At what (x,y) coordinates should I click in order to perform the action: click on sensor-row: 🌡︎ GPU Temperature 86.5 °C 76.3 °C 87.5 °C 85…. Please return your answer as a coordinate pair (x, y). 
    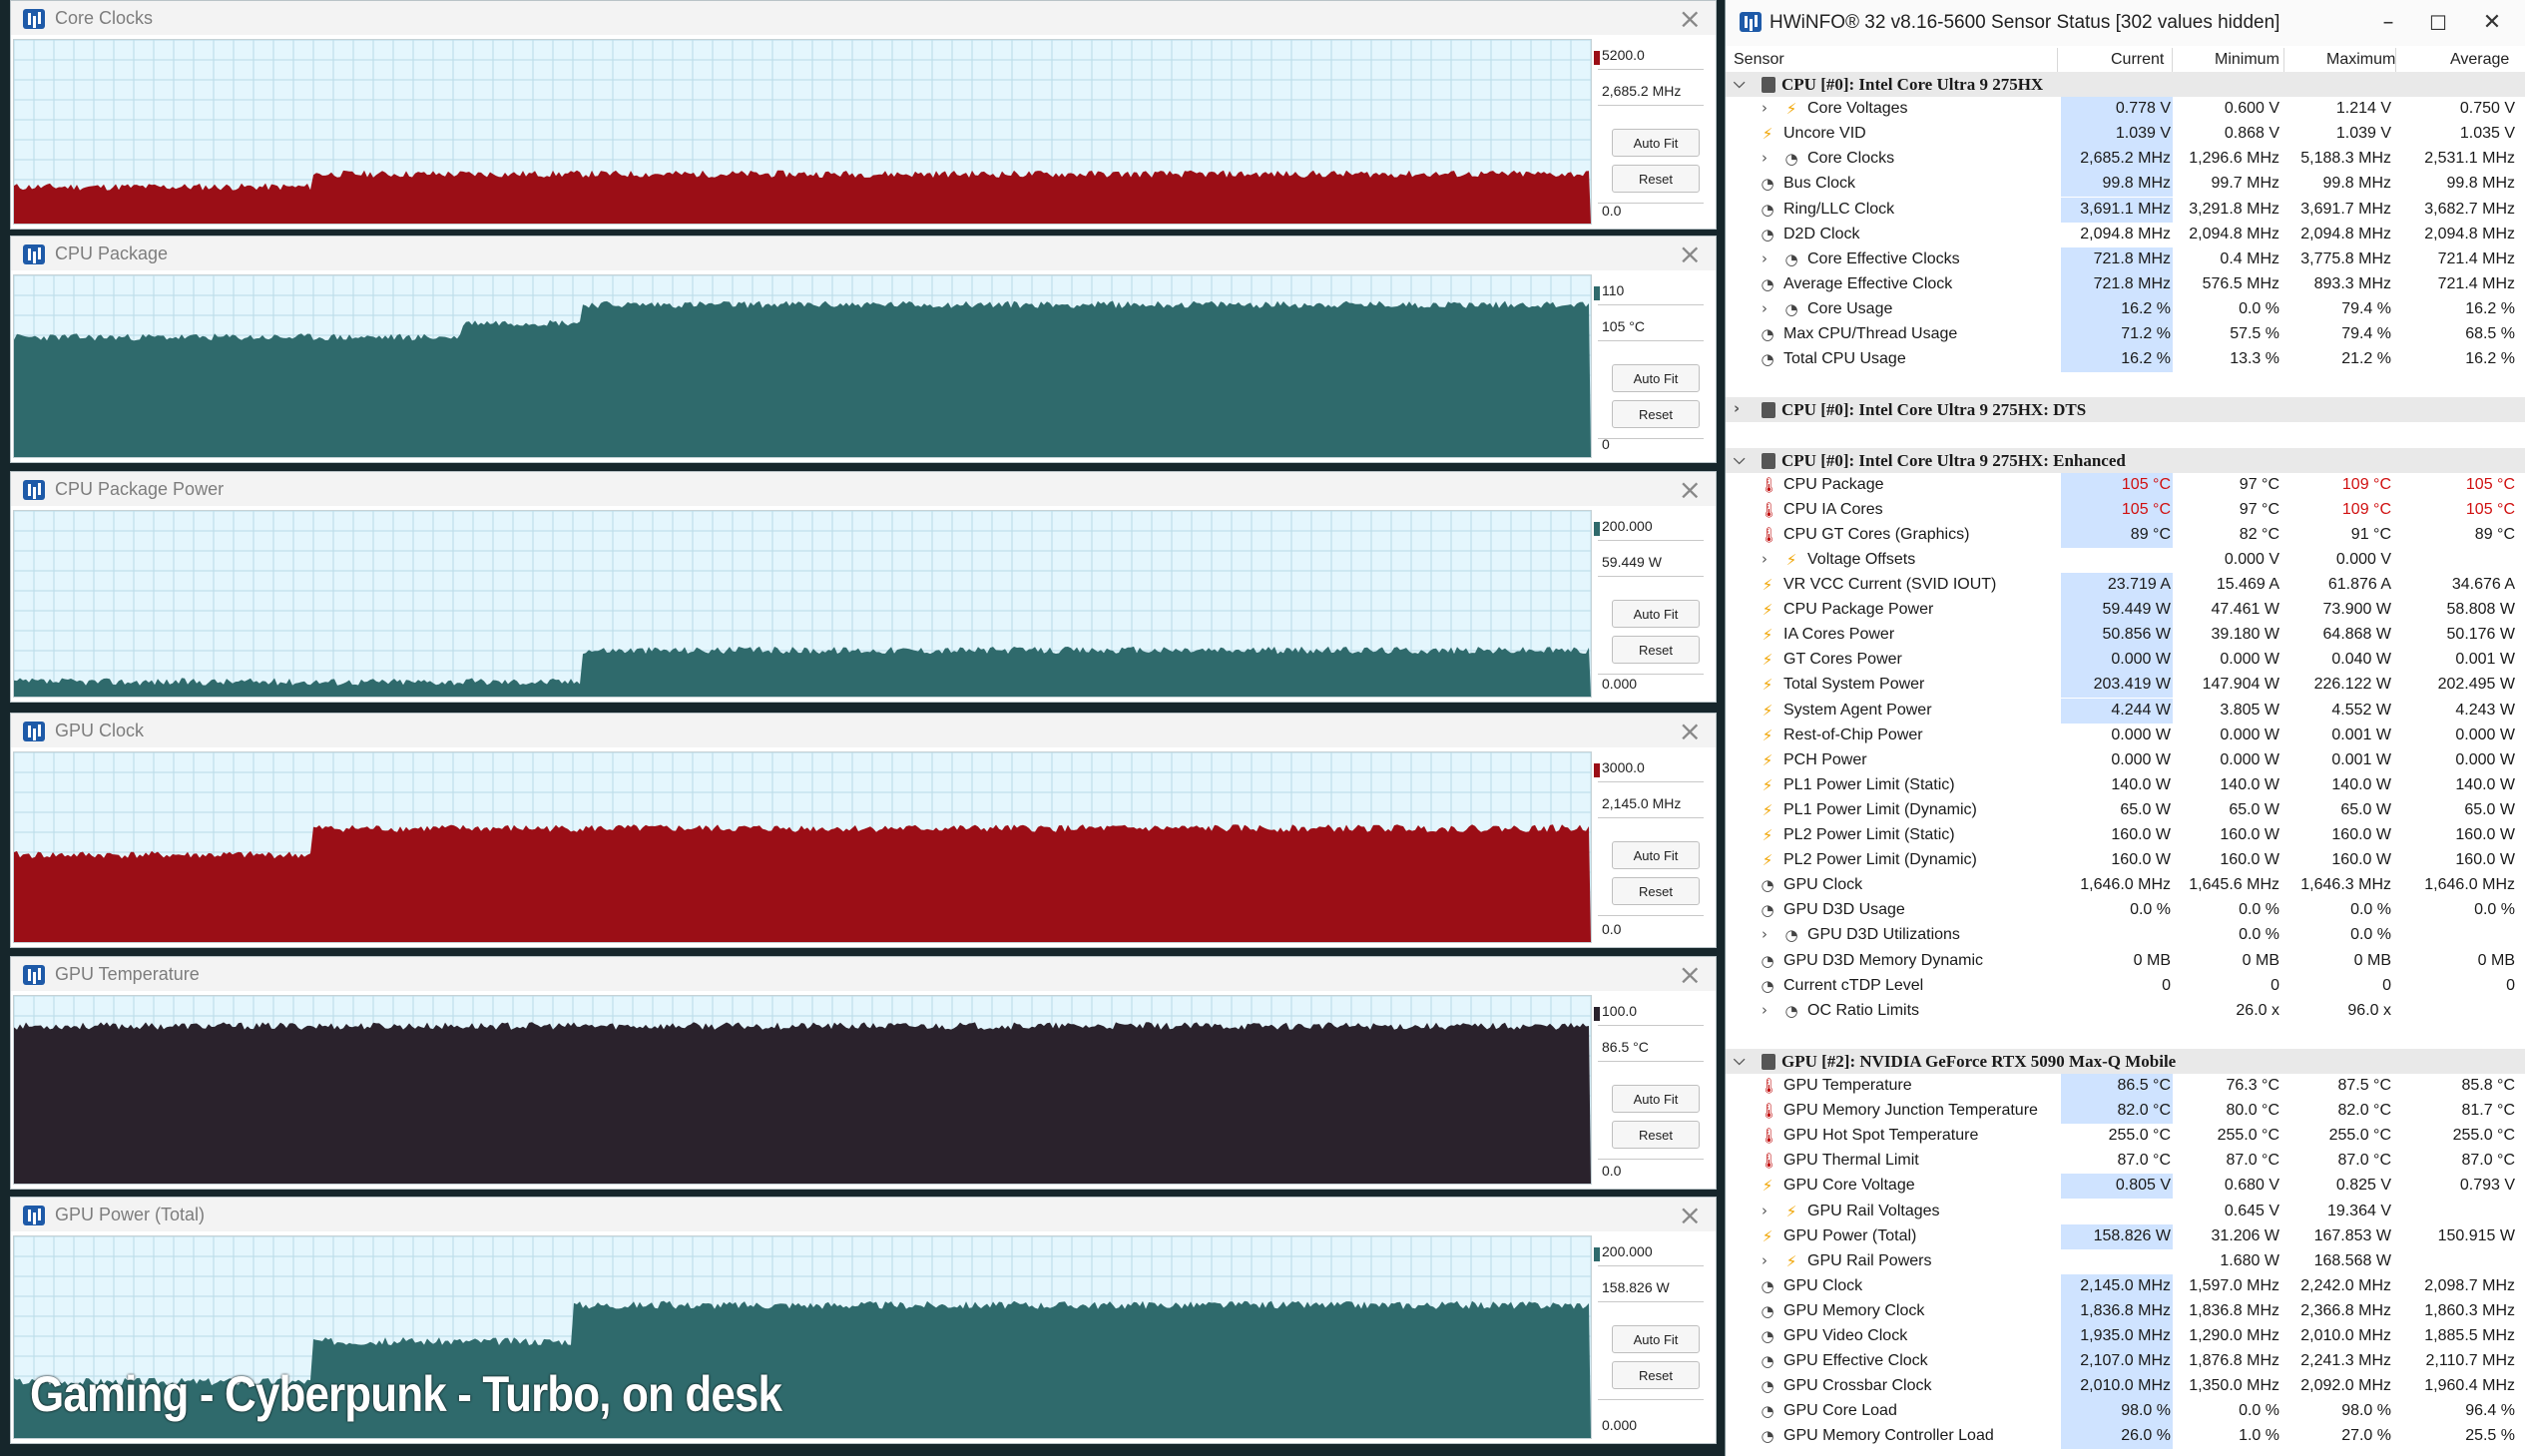
    Looking at the image, I should click on (2125, 1086).